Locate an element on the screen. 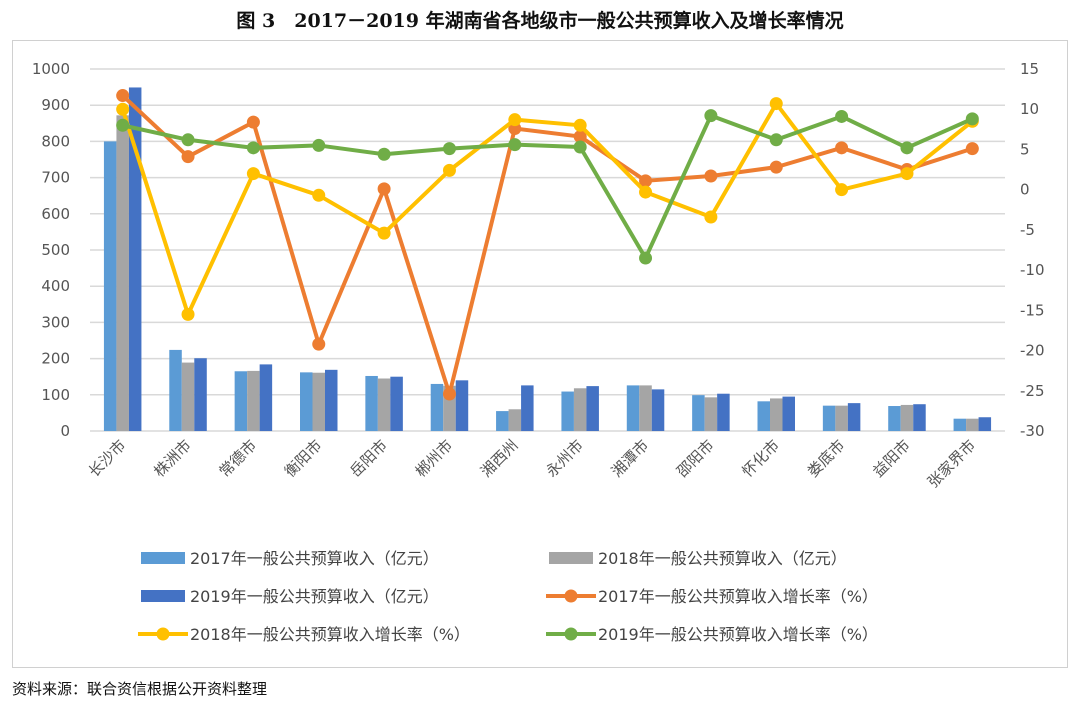 This screenshot has height=710, width=1080. legend-label: 2018年一般公共预算收入增长率（%） is located at coordinates (330, 634).